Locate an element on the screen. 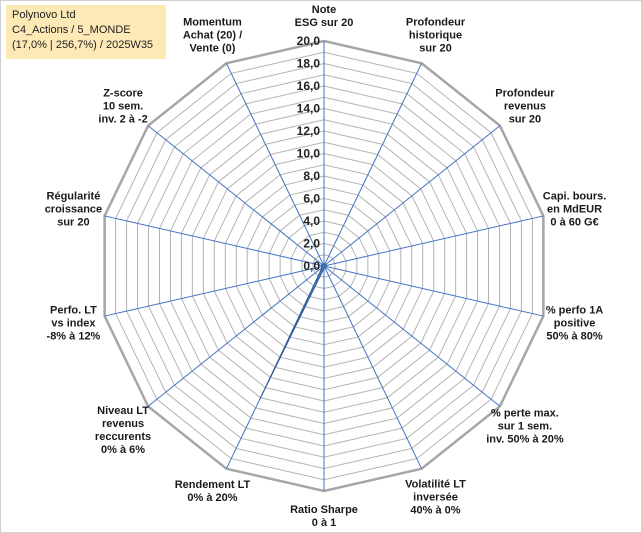  axis-label-line: Niveau LT is located at coordinates (123, 411).